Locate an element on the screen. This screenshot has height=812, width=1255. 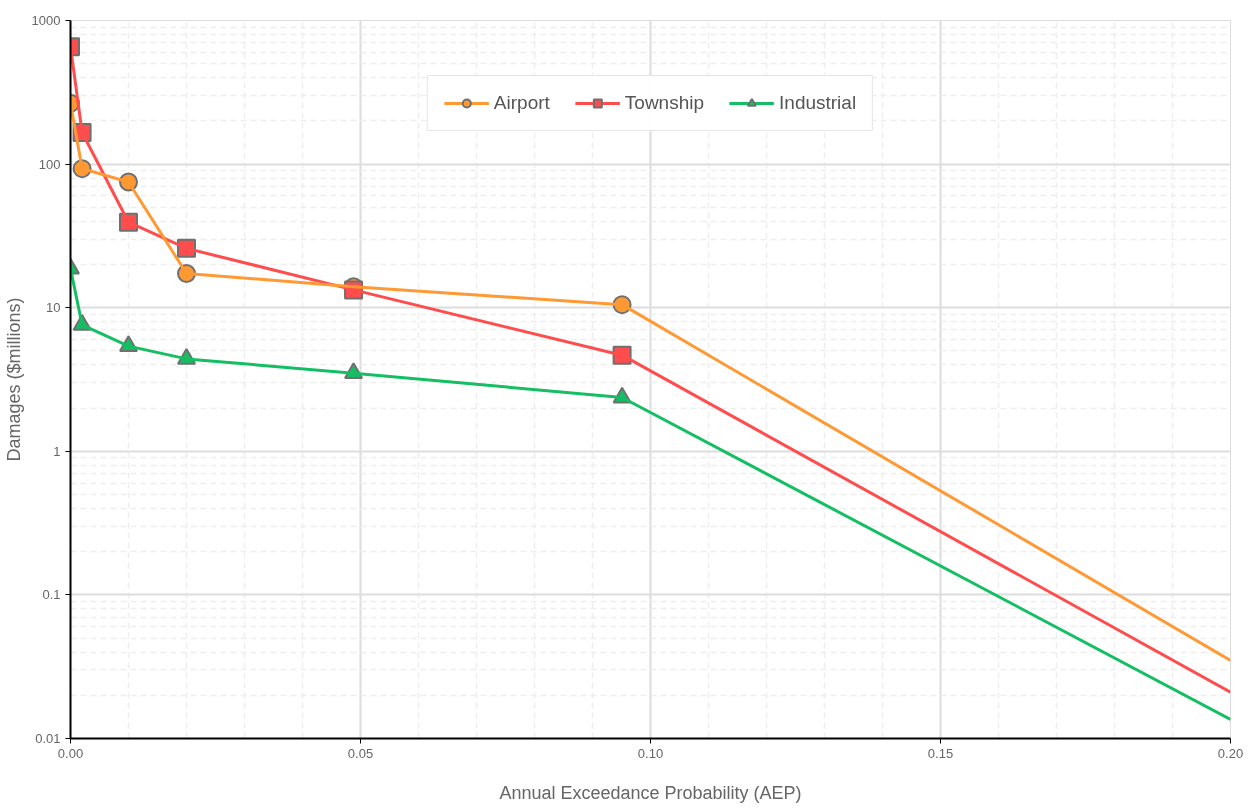
x-tick-label: 0.20 is located at coordinates (1230, 753).